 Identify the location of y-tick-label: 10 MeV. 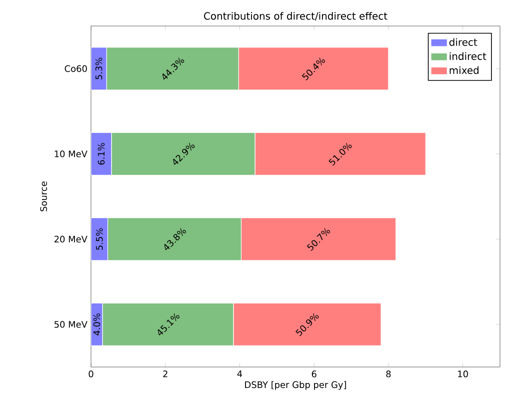
(71, 154).